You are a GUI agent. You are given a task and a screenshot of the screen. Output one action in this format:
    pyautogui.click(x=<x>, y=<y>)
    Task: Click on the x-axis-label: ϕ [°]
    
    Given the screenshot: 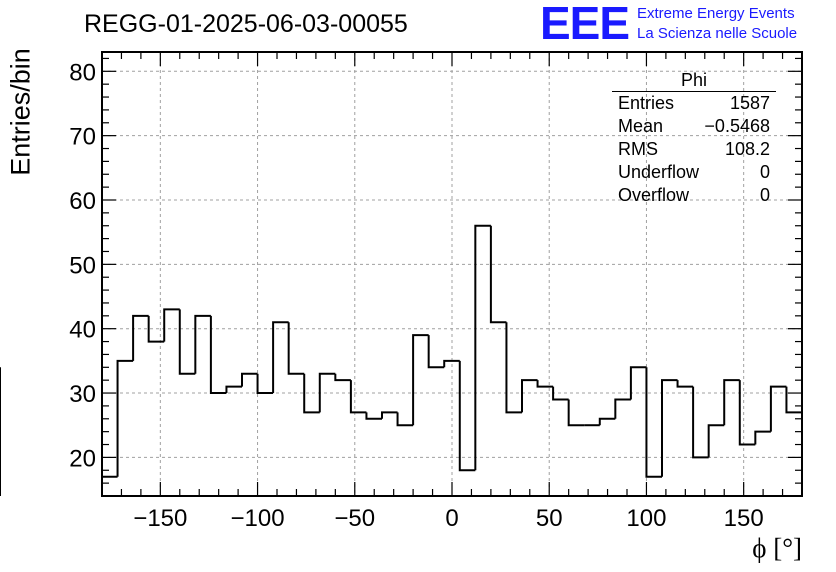 What is the action you would take?
    pyautogui.click(x=777, y=548)
    